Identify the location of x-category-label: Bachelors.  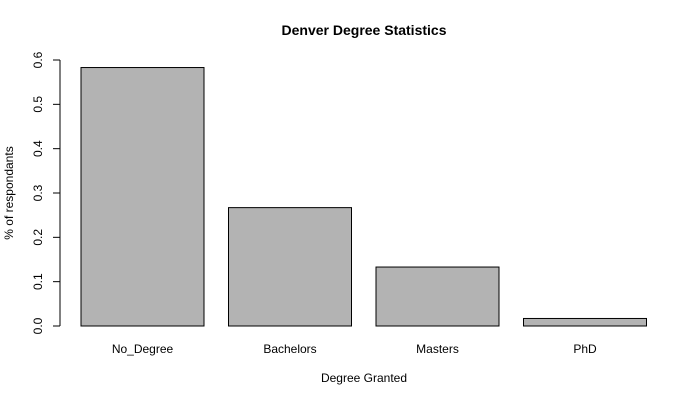
(289, 349).